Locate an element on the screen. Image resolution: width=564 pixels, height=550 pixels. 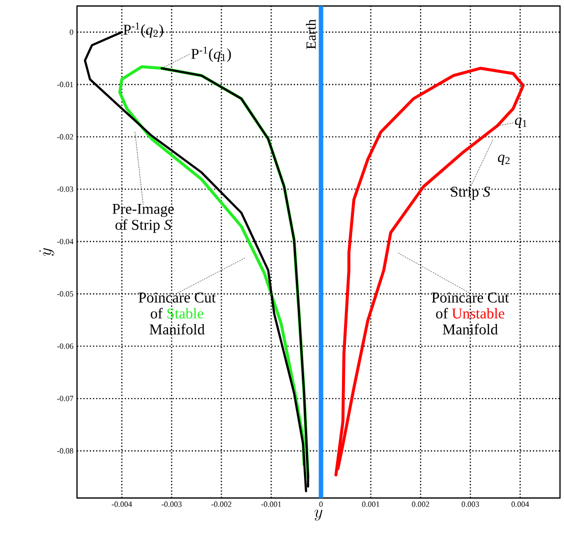
x-axis-title: $y$ is located at coordinates (318, 515).